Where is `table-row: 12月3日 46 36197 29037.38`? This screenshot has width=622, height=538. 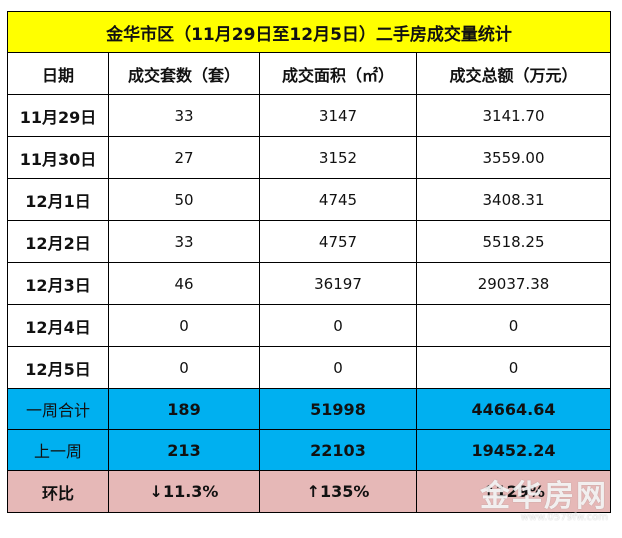 table-row: 12月3日 46 36197 29037.38 is located at coordinates (309, 283).